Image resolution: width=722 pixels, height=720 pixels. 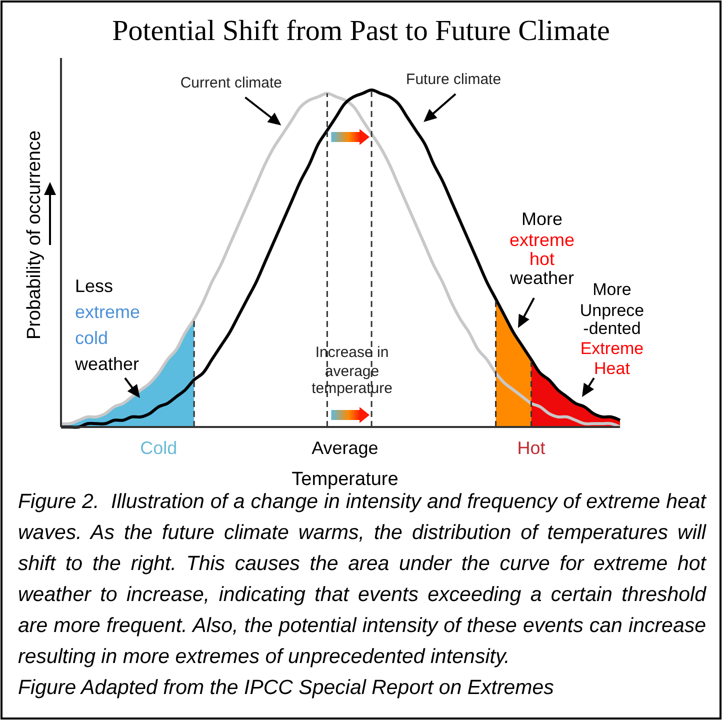 I want to click on annotation: Unprece, so click(x=612, y=310).